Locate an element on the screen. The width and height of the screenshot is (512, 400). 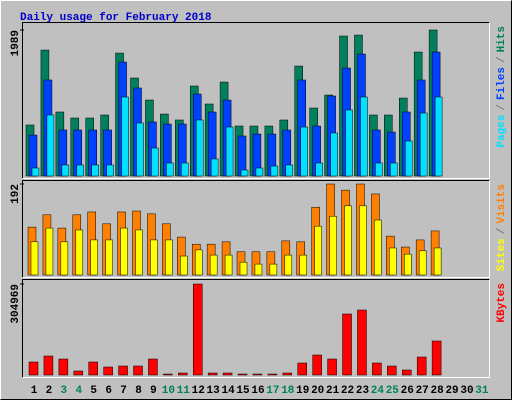
legend-entry: Hits is located at coordinates (502, 39).